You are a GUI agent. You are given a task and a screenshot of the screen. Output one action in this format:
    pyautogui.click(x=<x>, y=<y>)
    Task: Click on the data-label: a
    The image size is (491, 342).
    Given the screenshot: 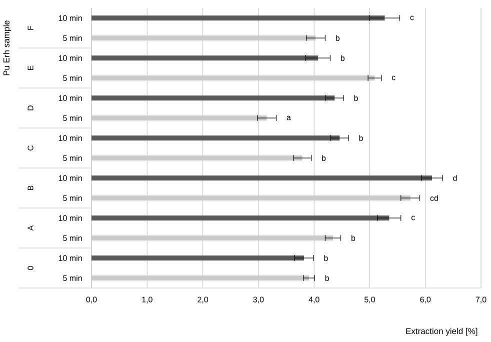 What is the action you would take?
    pyautogui.click(x=288, y=118)
    